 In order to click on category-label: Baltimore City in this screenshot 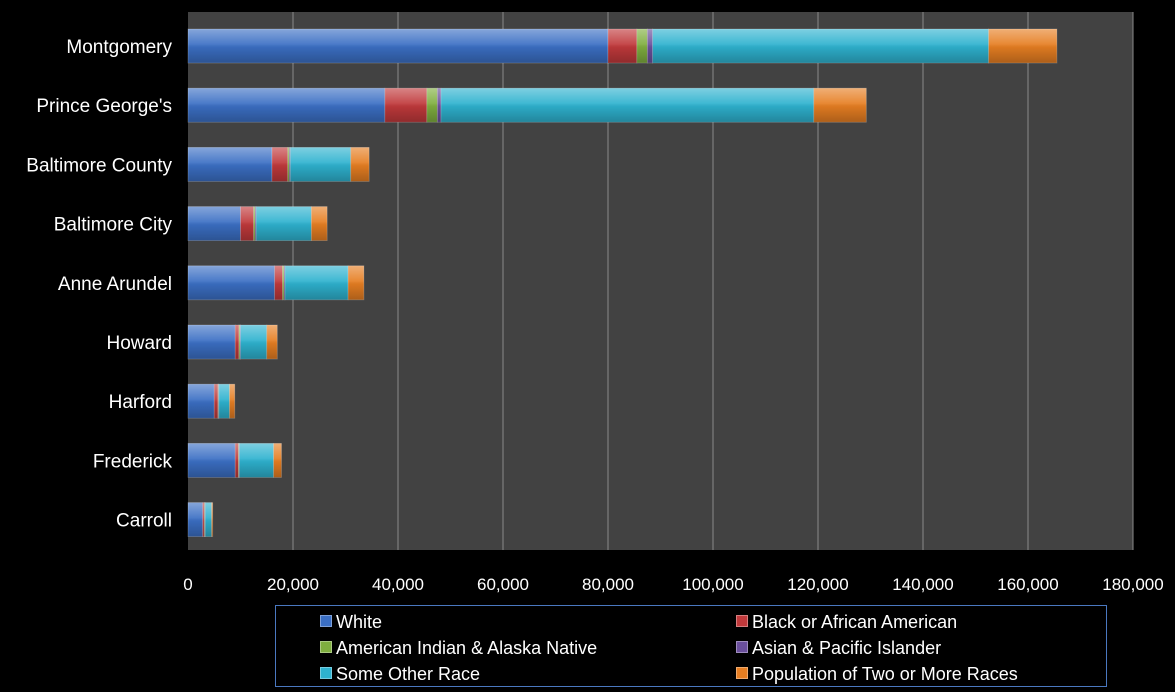, I will do `click(113, 225)`.